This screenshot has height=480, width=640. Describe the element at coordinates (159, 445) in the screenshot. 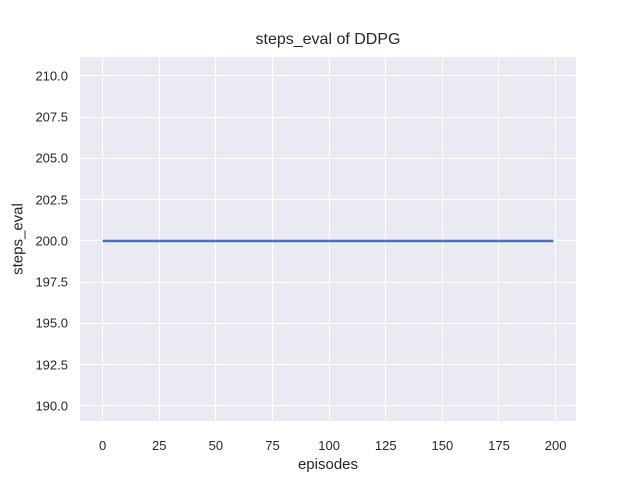

I see `x-tick-label: 25` at that location.